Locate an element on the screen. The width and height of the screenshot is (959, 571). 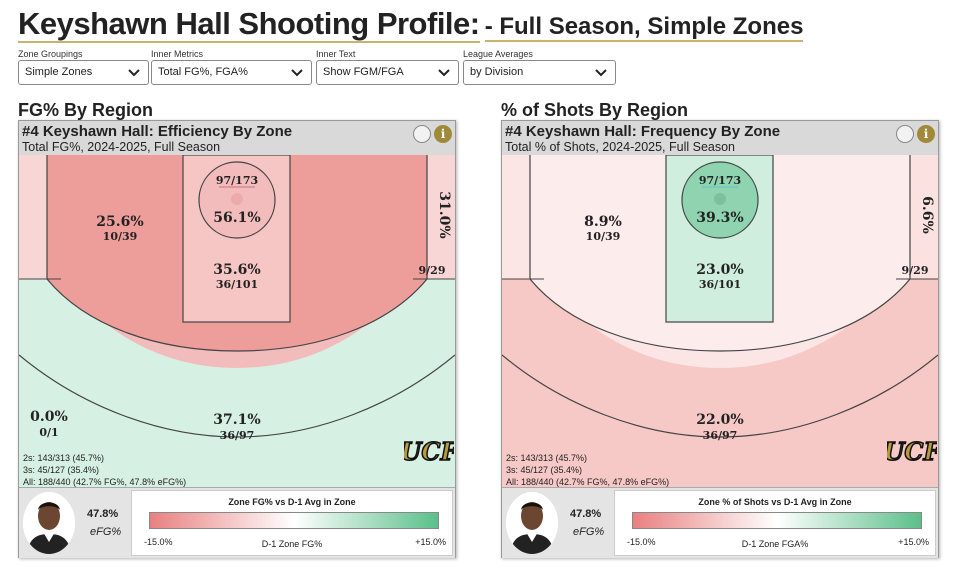
midrange-pct: 8.9% is located at coordinates (603, 222).